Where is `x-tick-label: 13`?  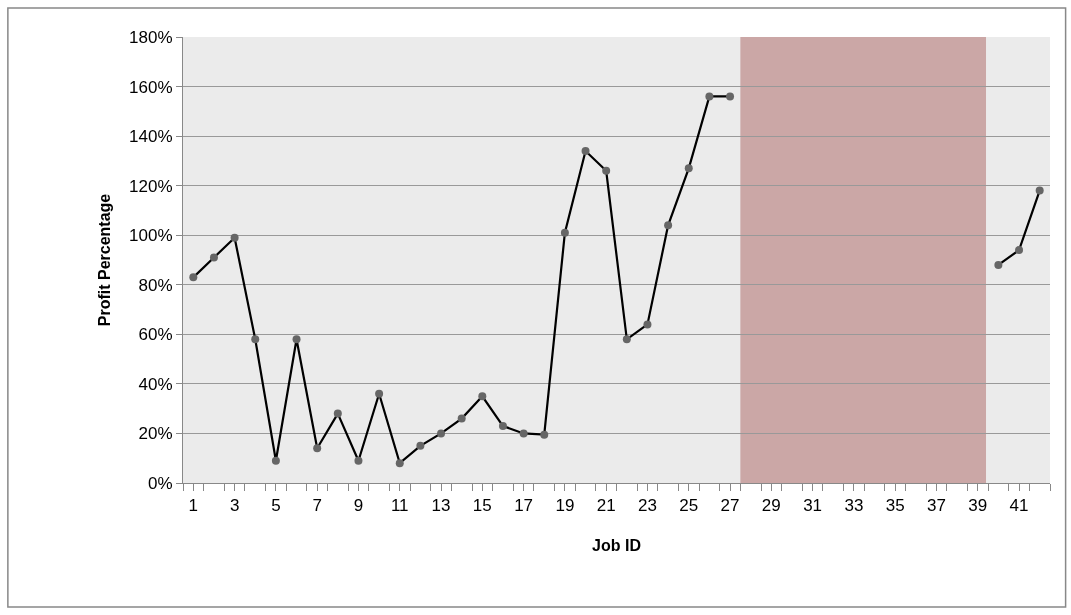 x-tick-label: 13 is located at coordinates (441, 506).